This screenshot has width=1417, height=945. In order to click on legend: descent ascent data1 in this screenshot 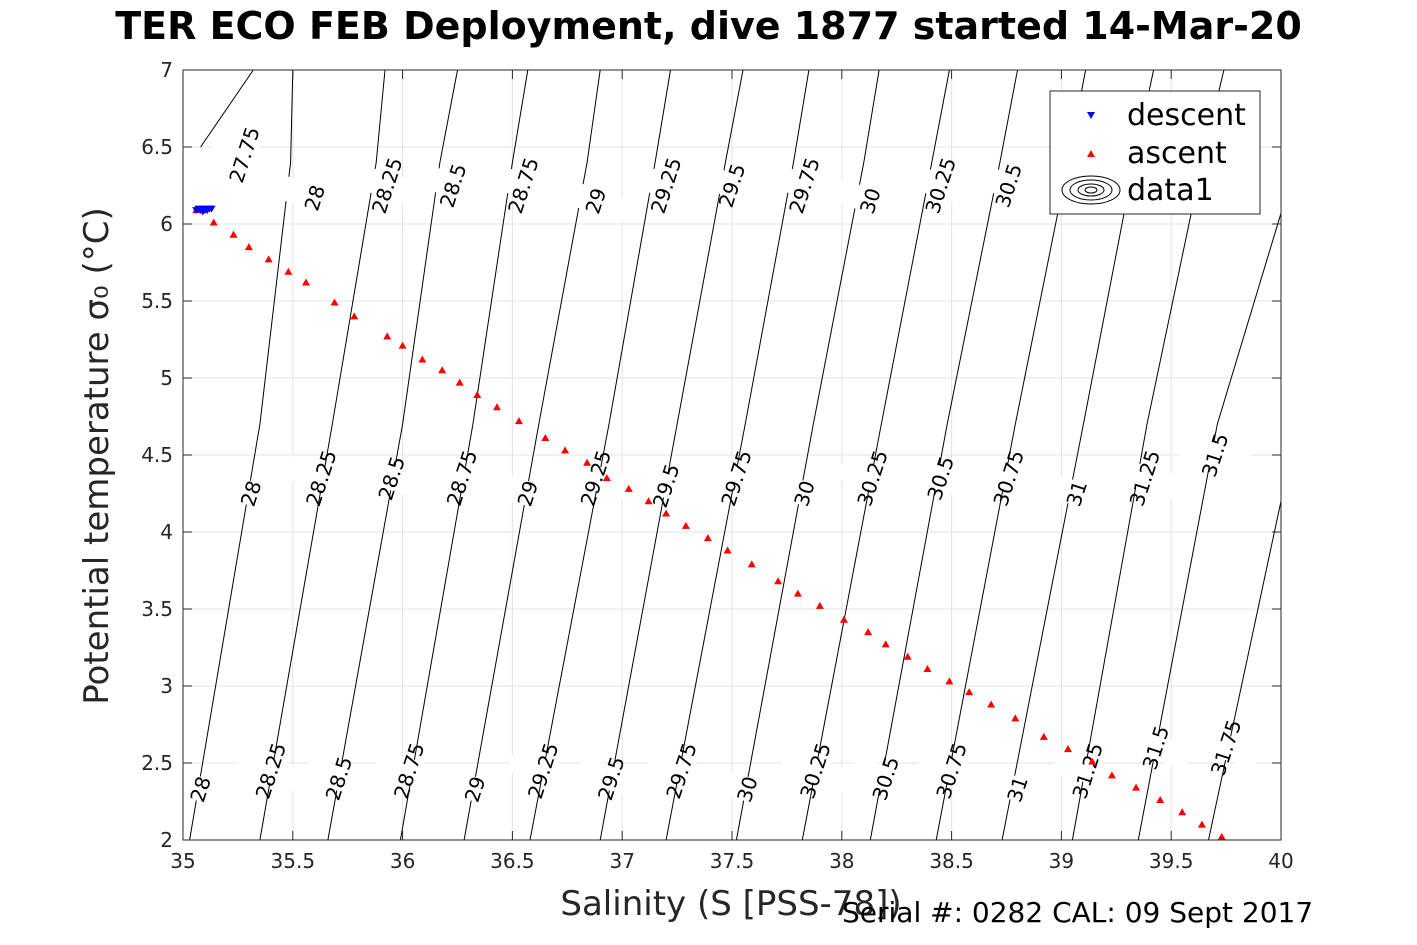, I will do `click(1155, 152)`.